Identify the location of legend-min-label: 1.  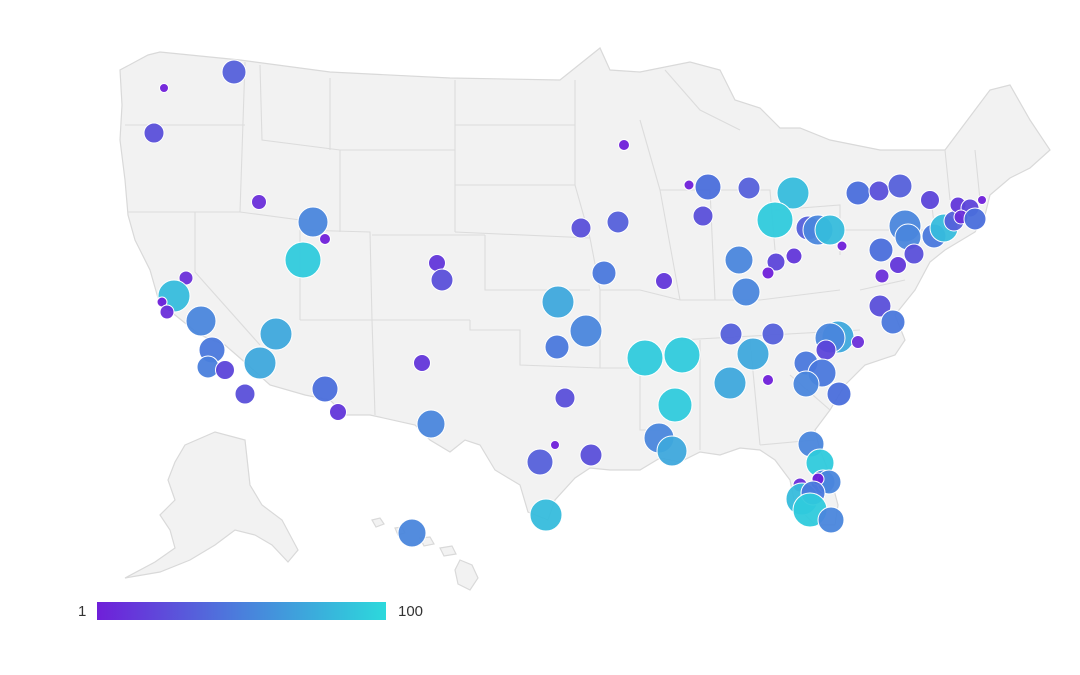
(82, 611).